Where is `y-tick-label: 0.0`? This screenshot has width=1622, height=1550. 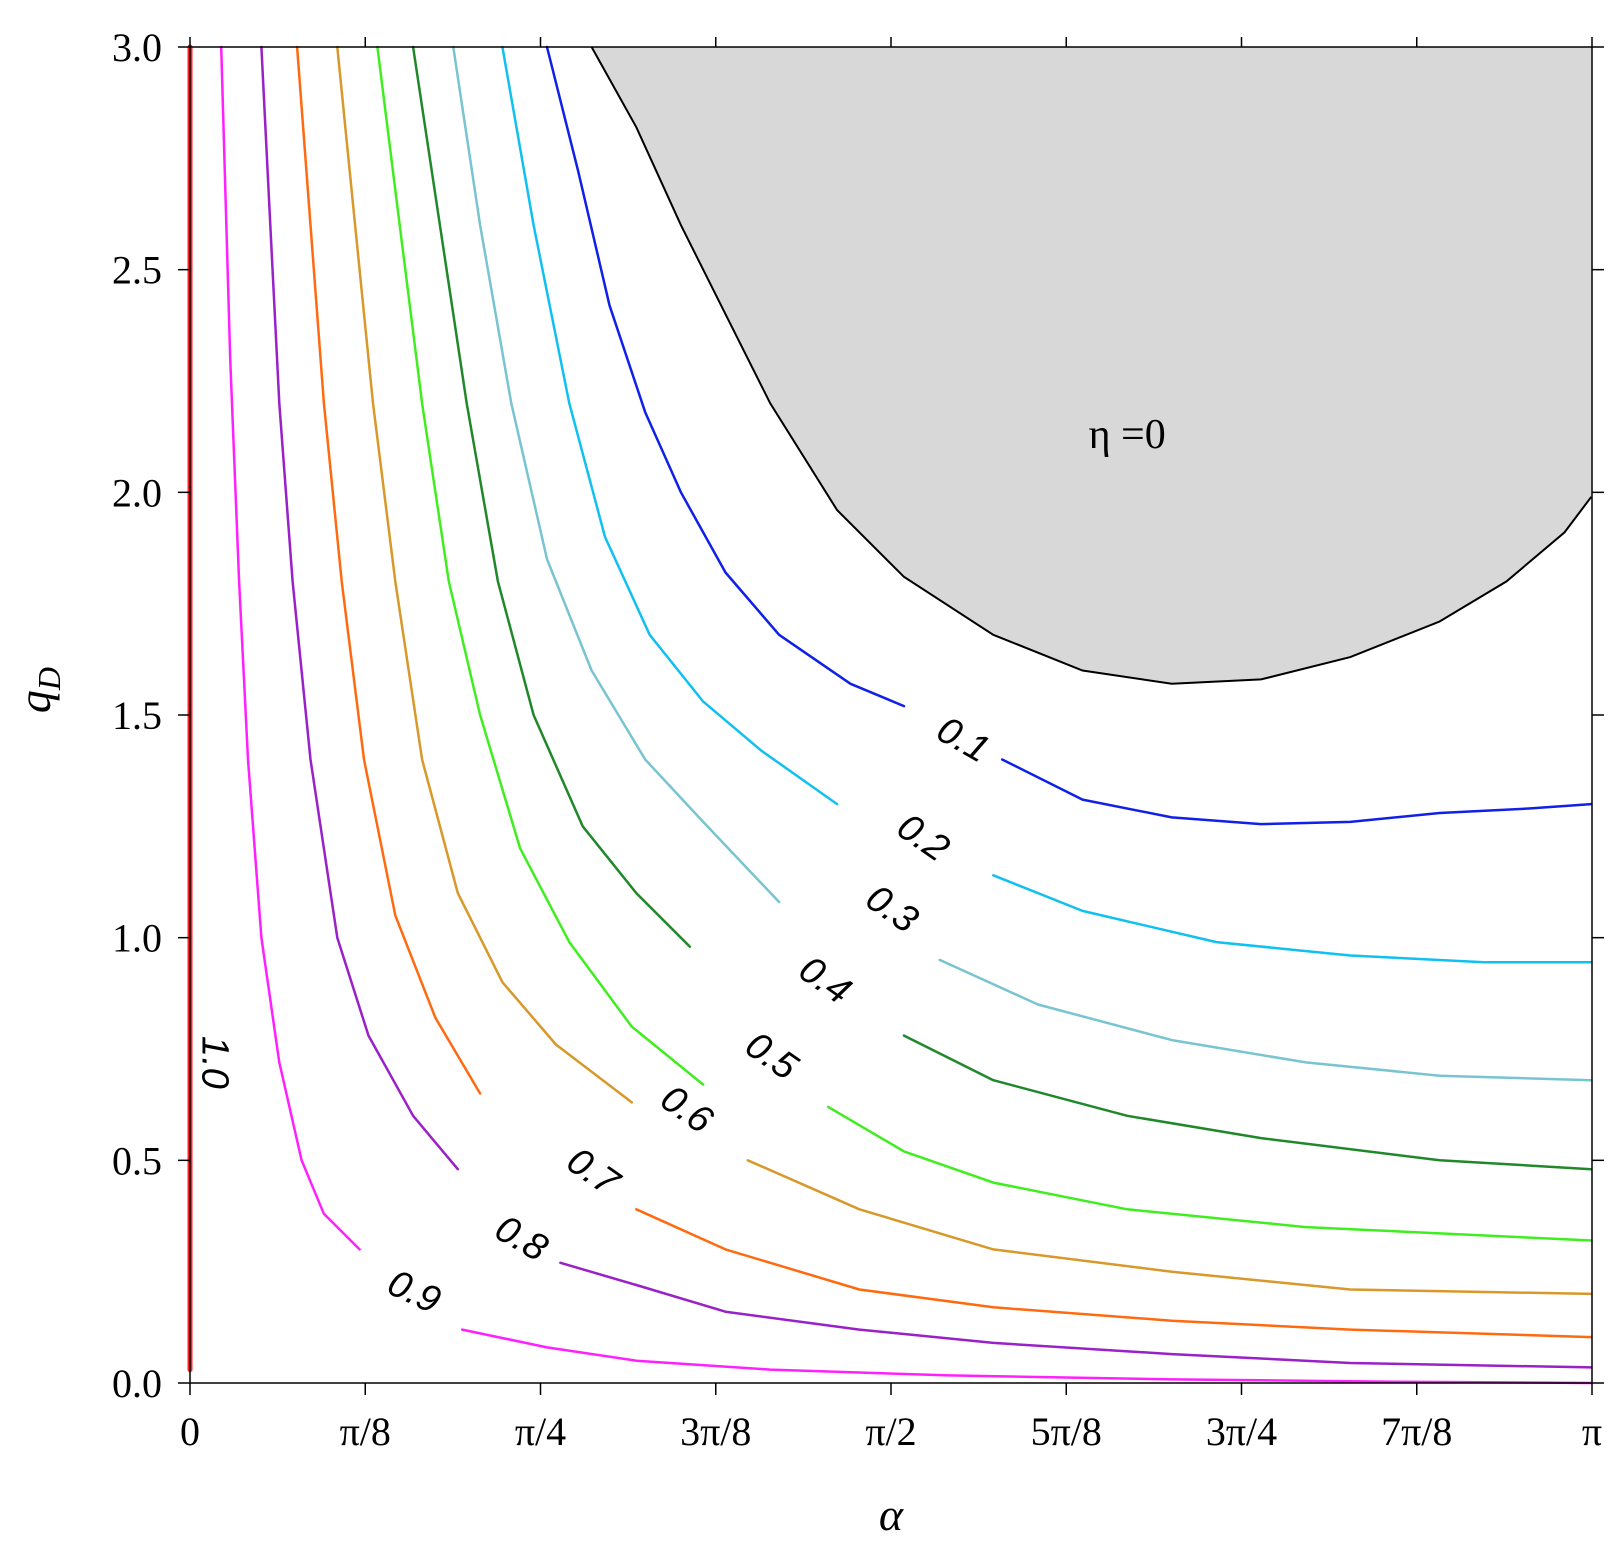 y-tick-label: 0.0 is located at coordinates (137, 1383).